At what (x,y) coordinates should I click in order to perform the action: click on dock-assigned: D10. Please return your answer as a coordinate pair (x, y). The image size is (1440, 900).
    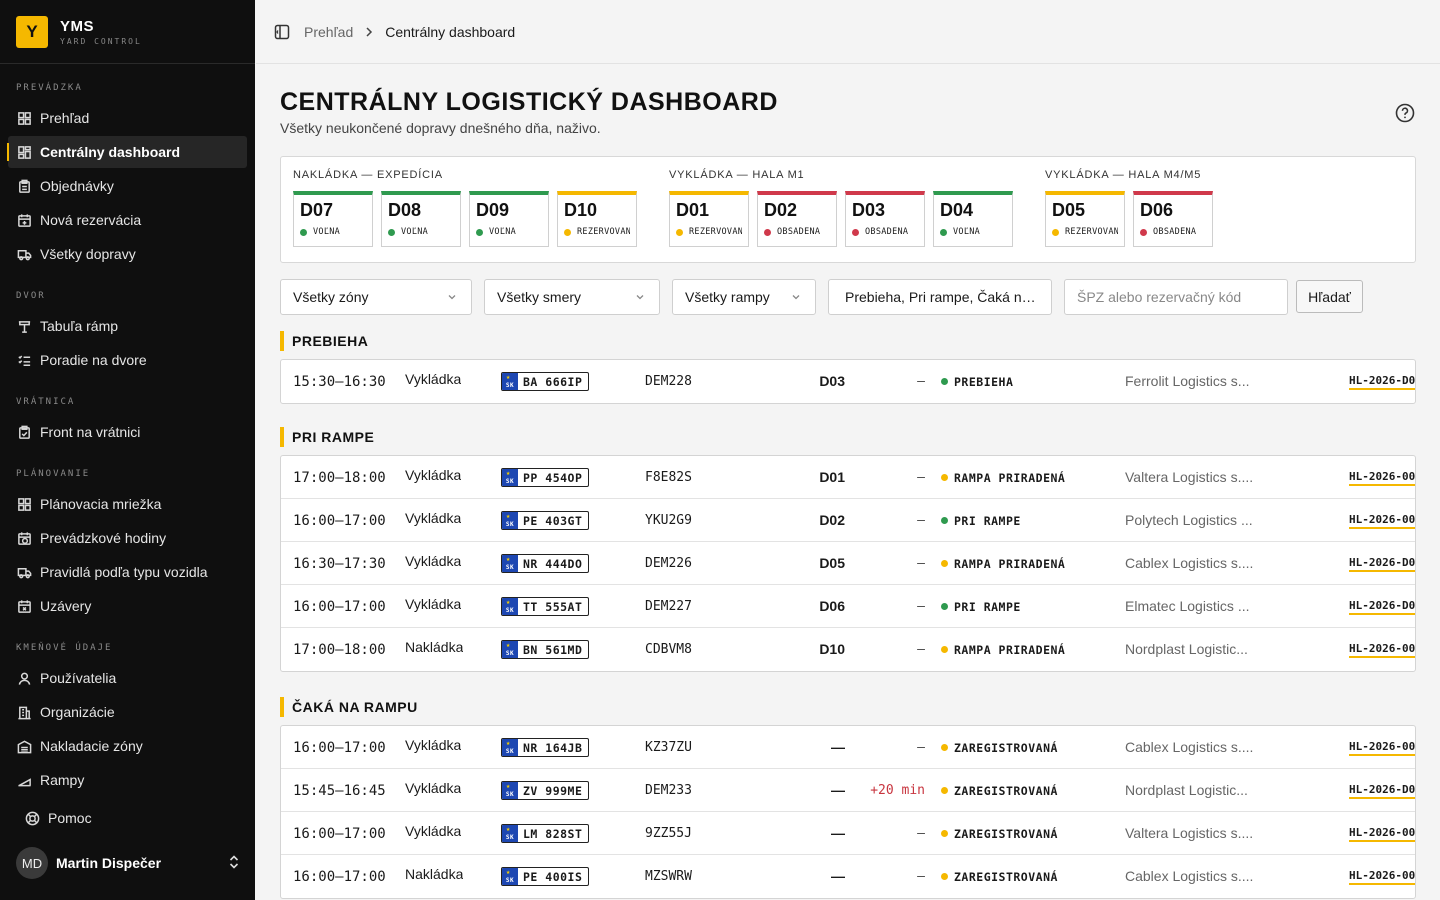
    Looking at the image, I should click on (832, 648).